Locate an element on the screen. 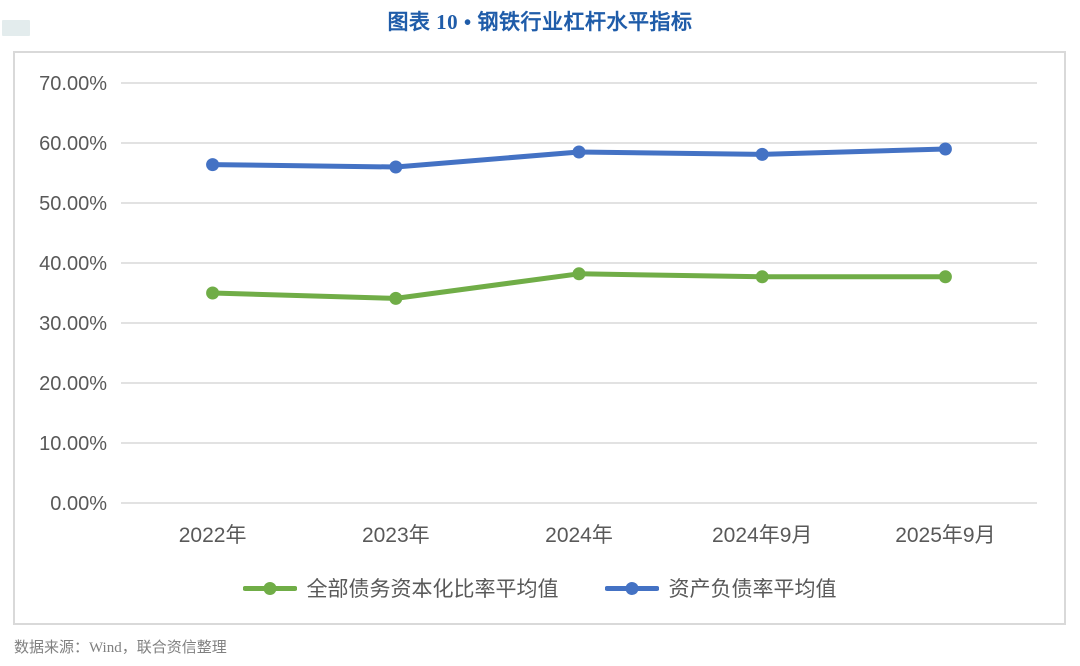 This screenshot has height=666, width=1080. y-axis-tick-label: 30.00% is located at coordinates (73, 324).